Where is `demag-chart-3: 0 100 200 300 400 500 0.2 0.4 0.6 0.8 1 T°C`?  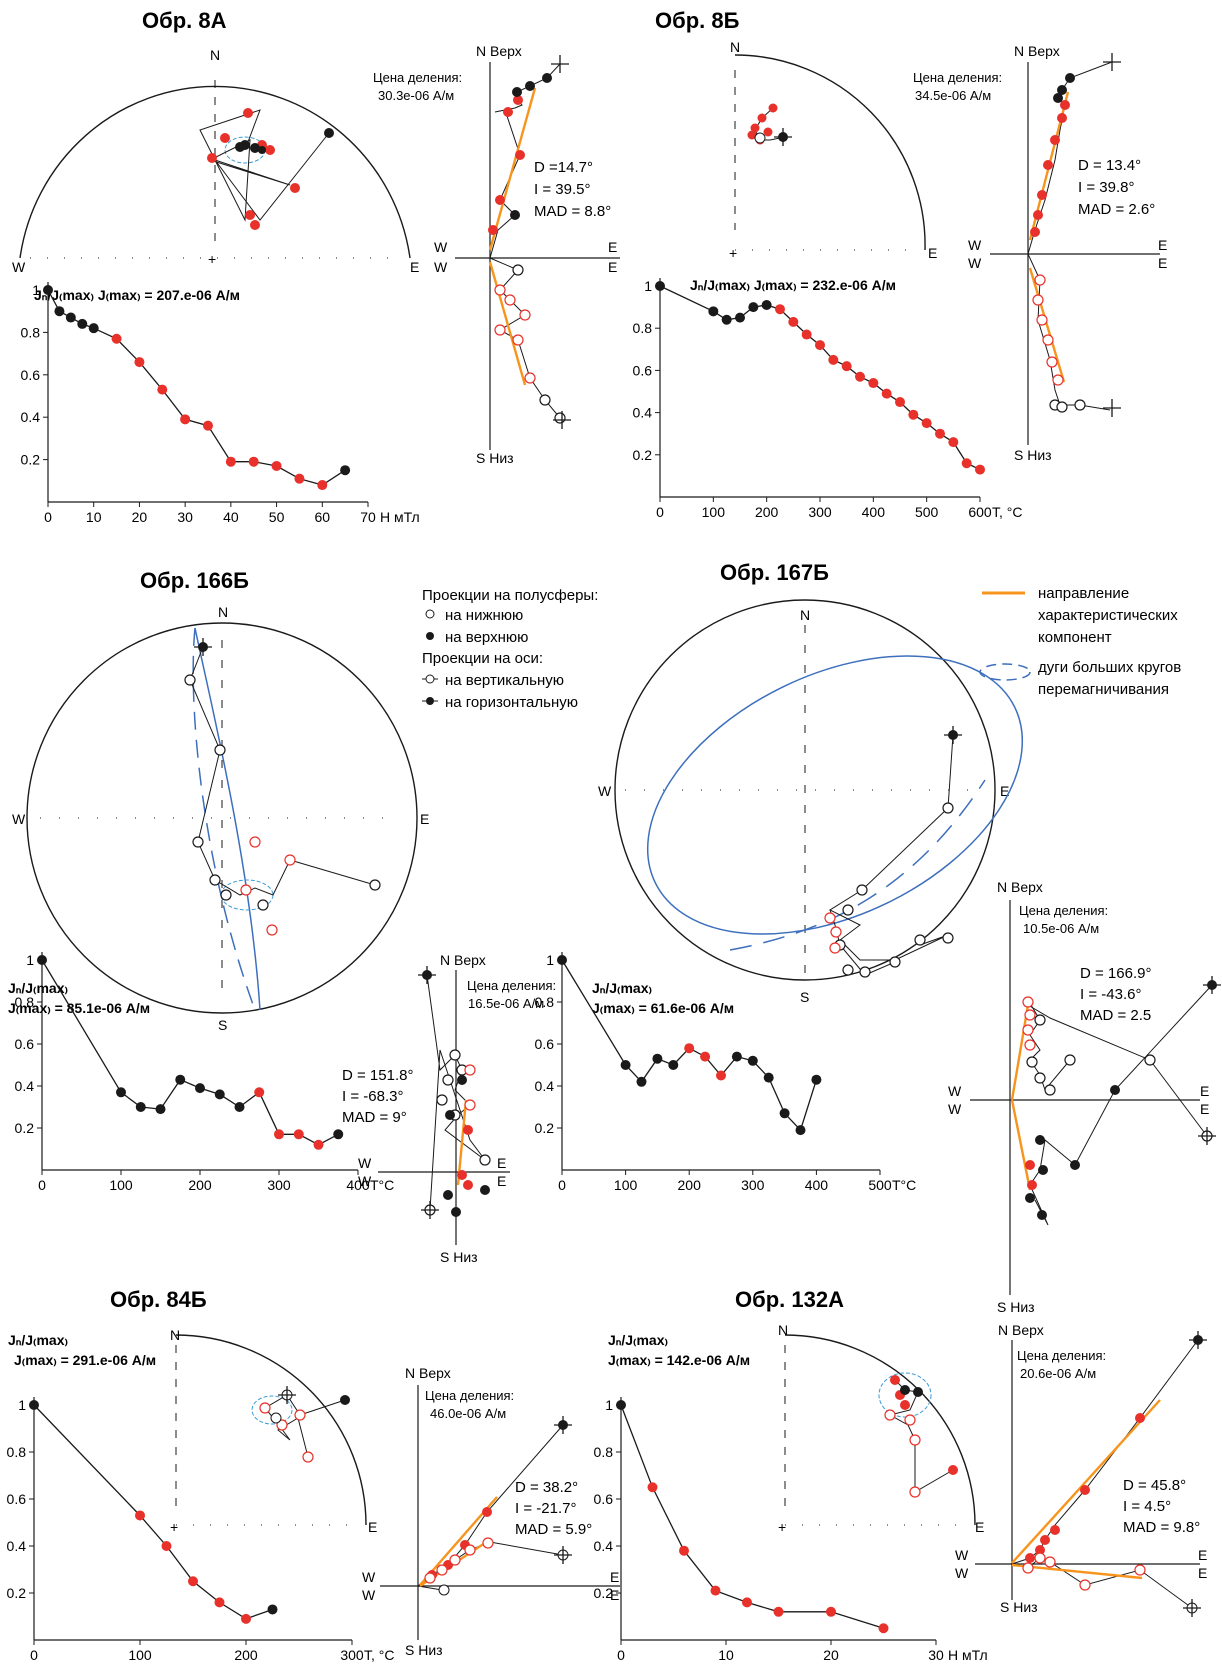
demag-chart-3: 0 100 200 300 400 500 0.2 0.4 0.6 0.8 1 T°C is located at coordinates (725, 1072).